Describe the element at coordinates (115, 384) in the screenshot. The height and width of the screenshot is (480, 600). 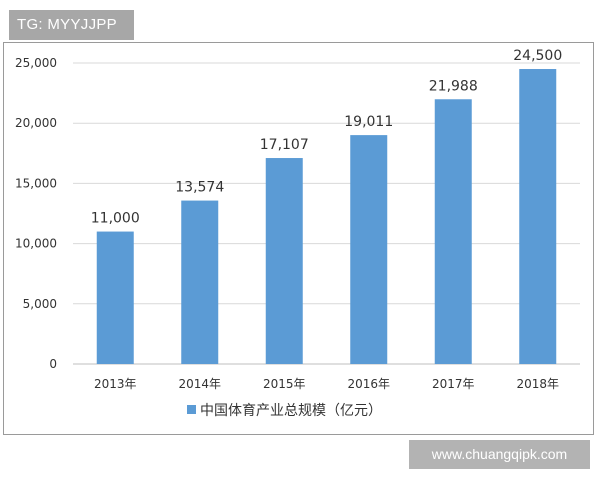
I see `x-tick-label: 2013年` at that location.